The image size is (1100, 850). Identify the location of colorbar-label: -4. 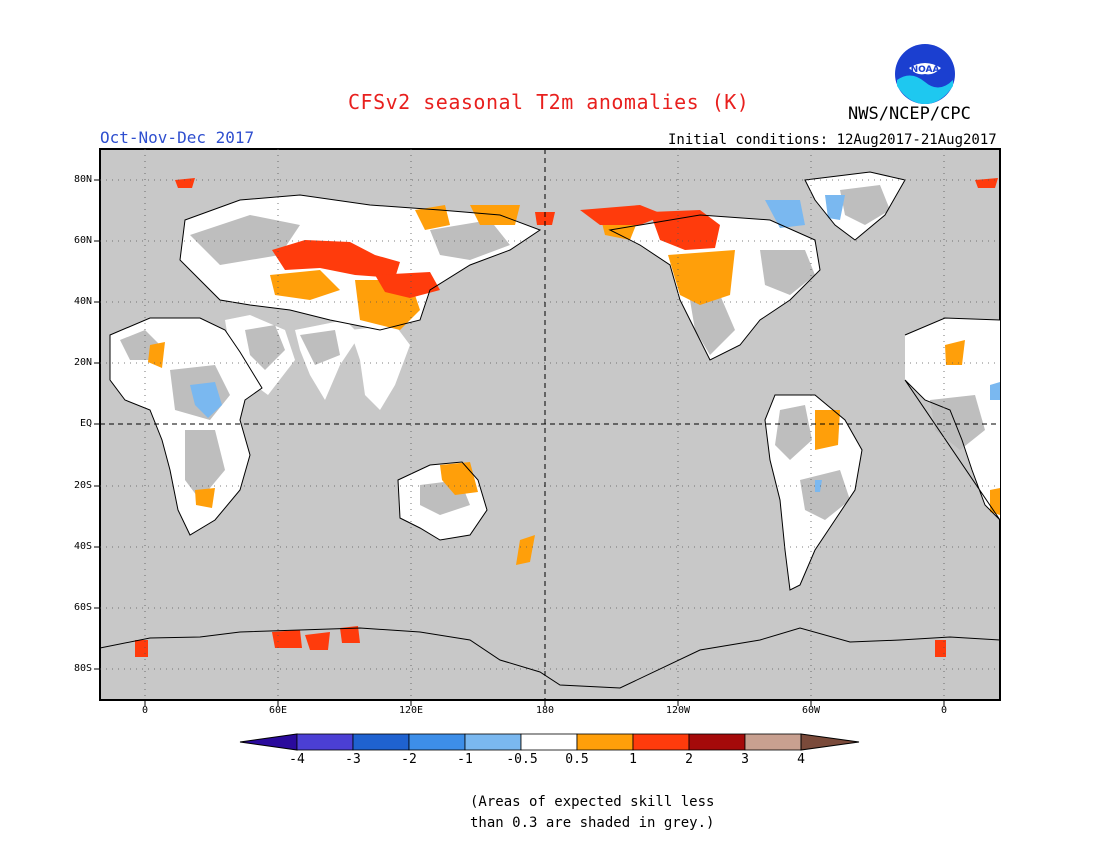
(297, 759).